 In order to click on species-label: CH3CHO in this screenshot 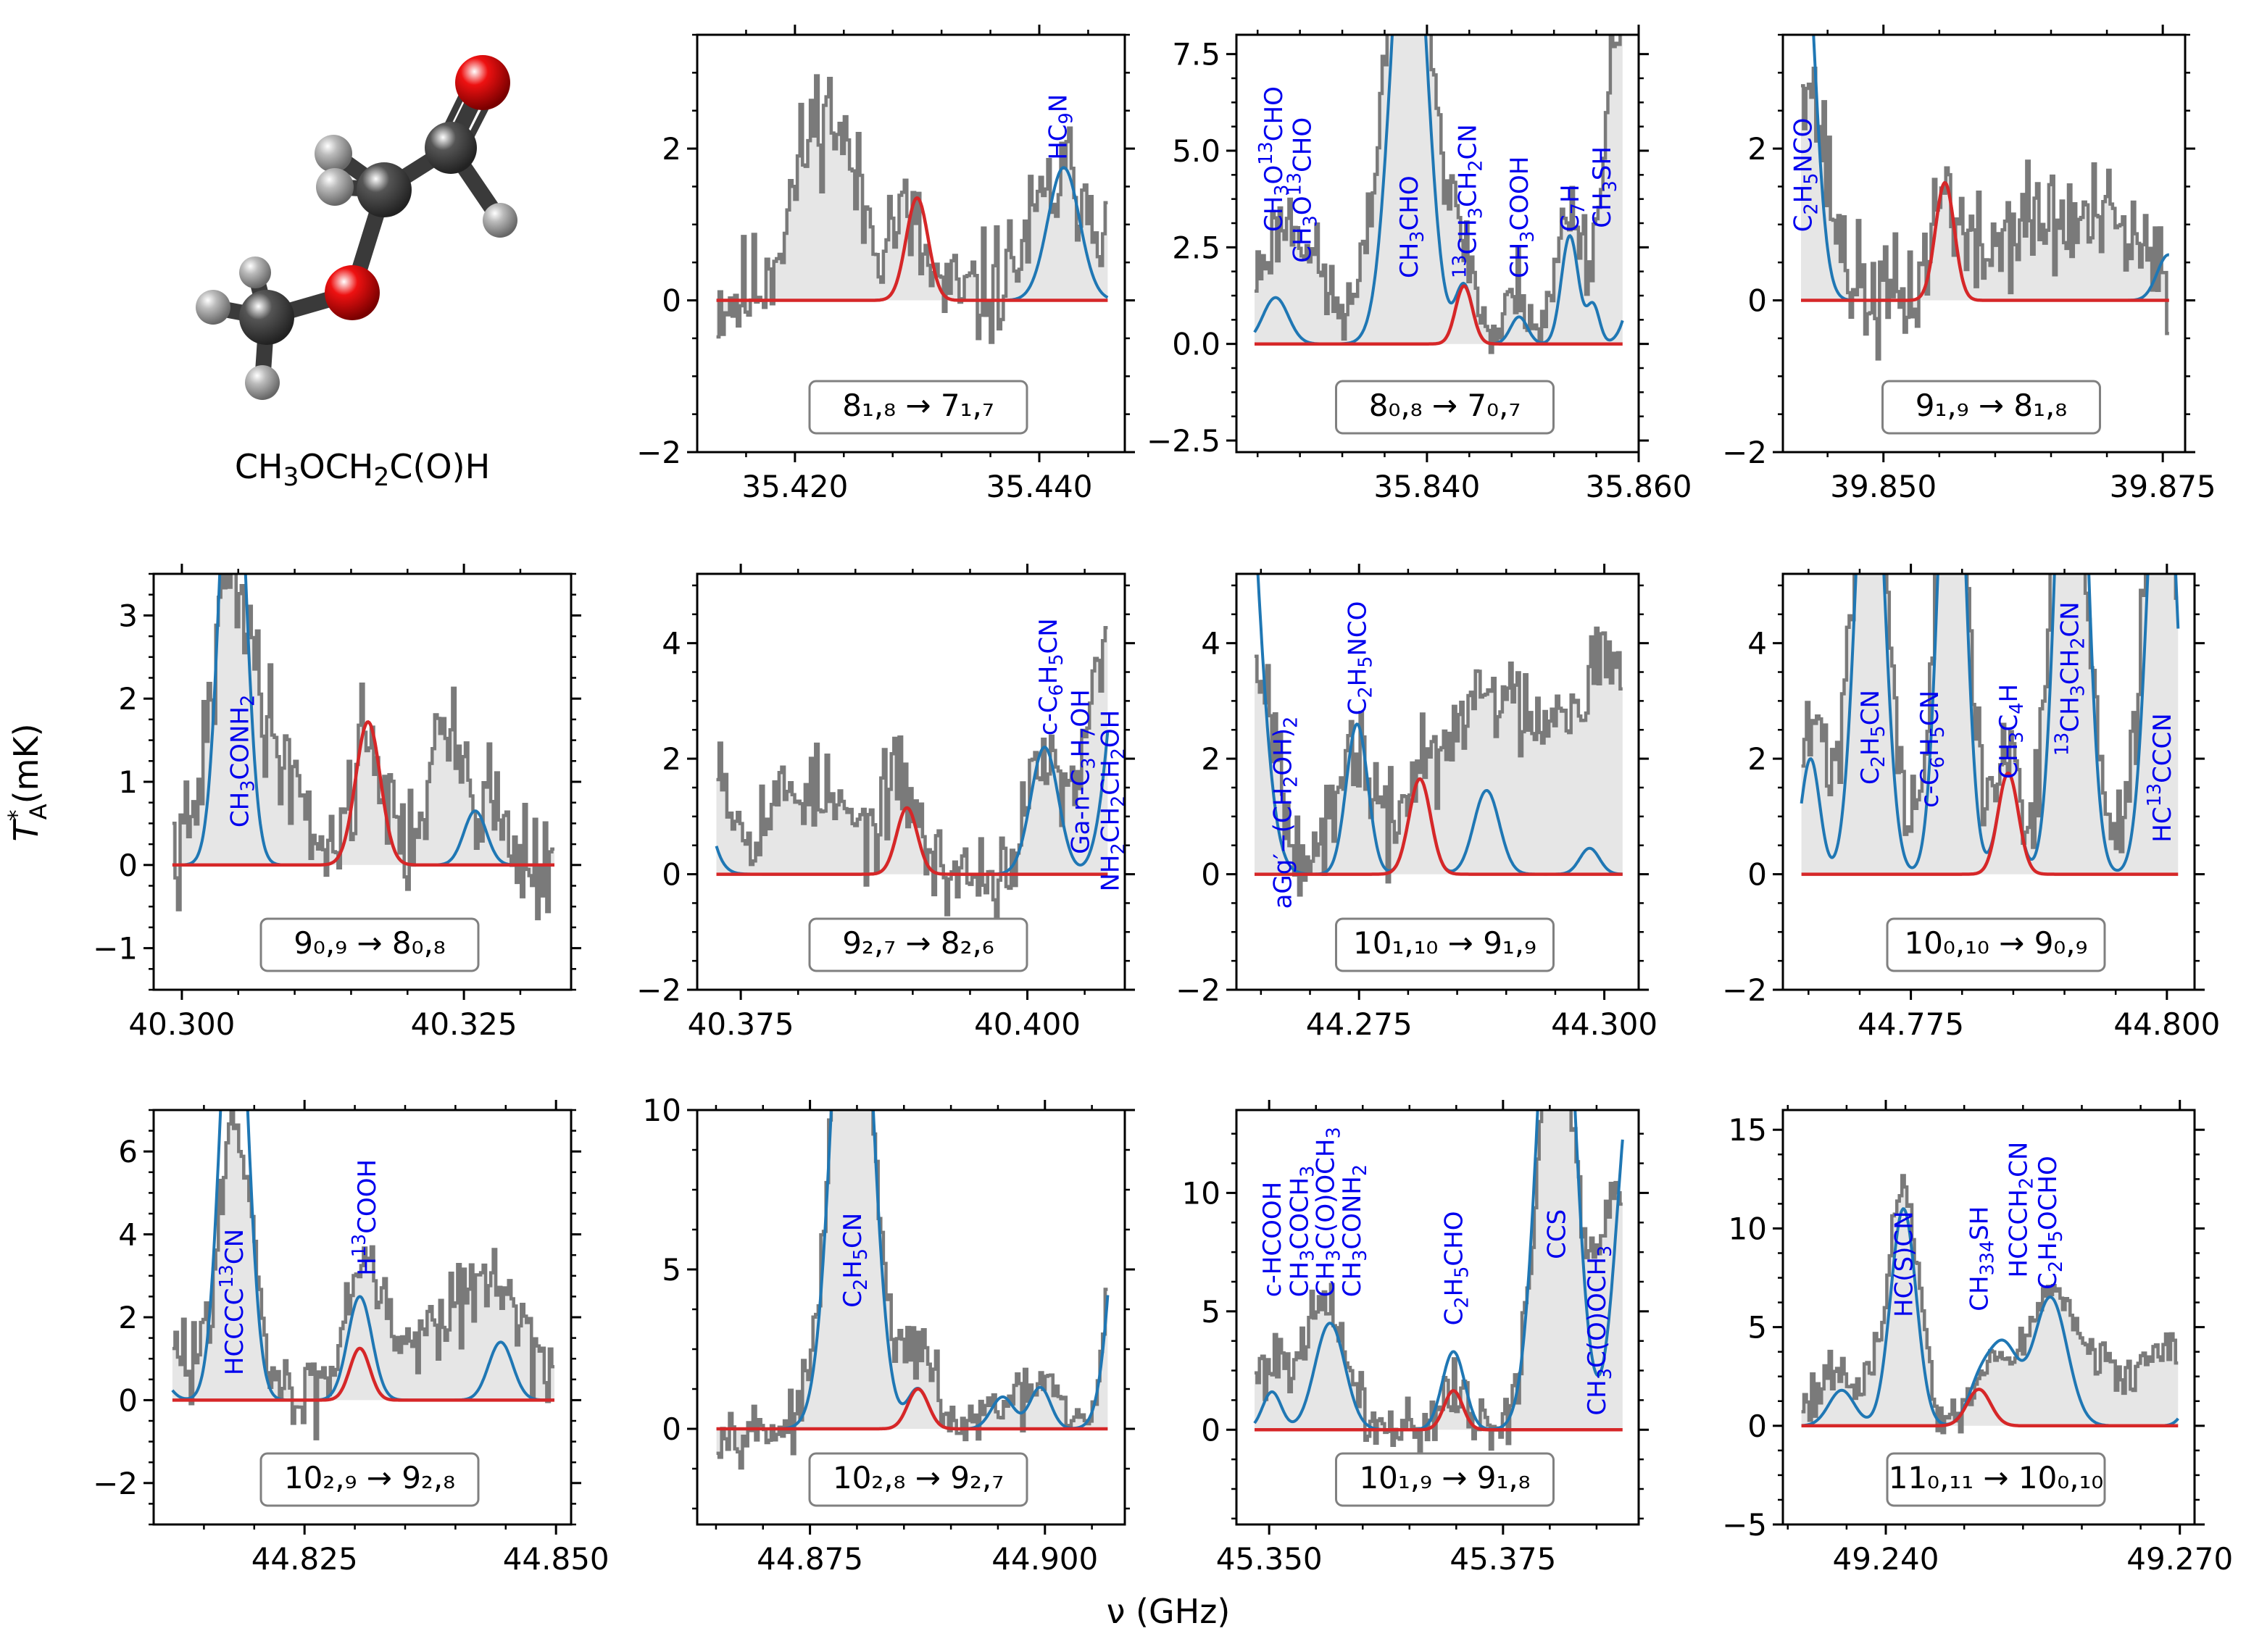, I will do `click(1411, 226)`.